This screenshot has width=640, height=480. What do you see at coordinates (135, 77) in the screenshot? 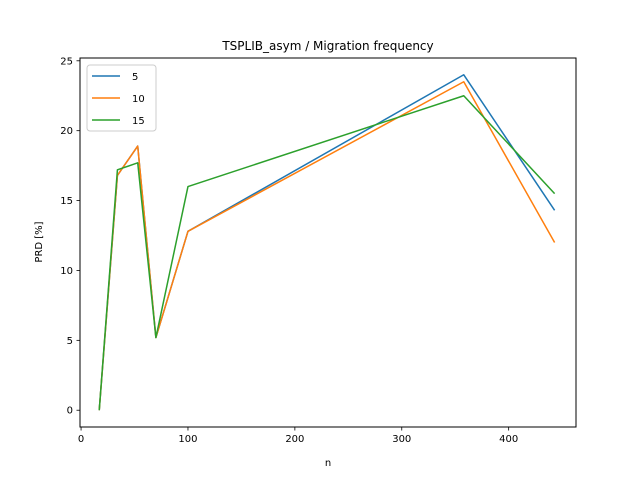
I see `legend-label: 5` at bounding box center [135, 77].